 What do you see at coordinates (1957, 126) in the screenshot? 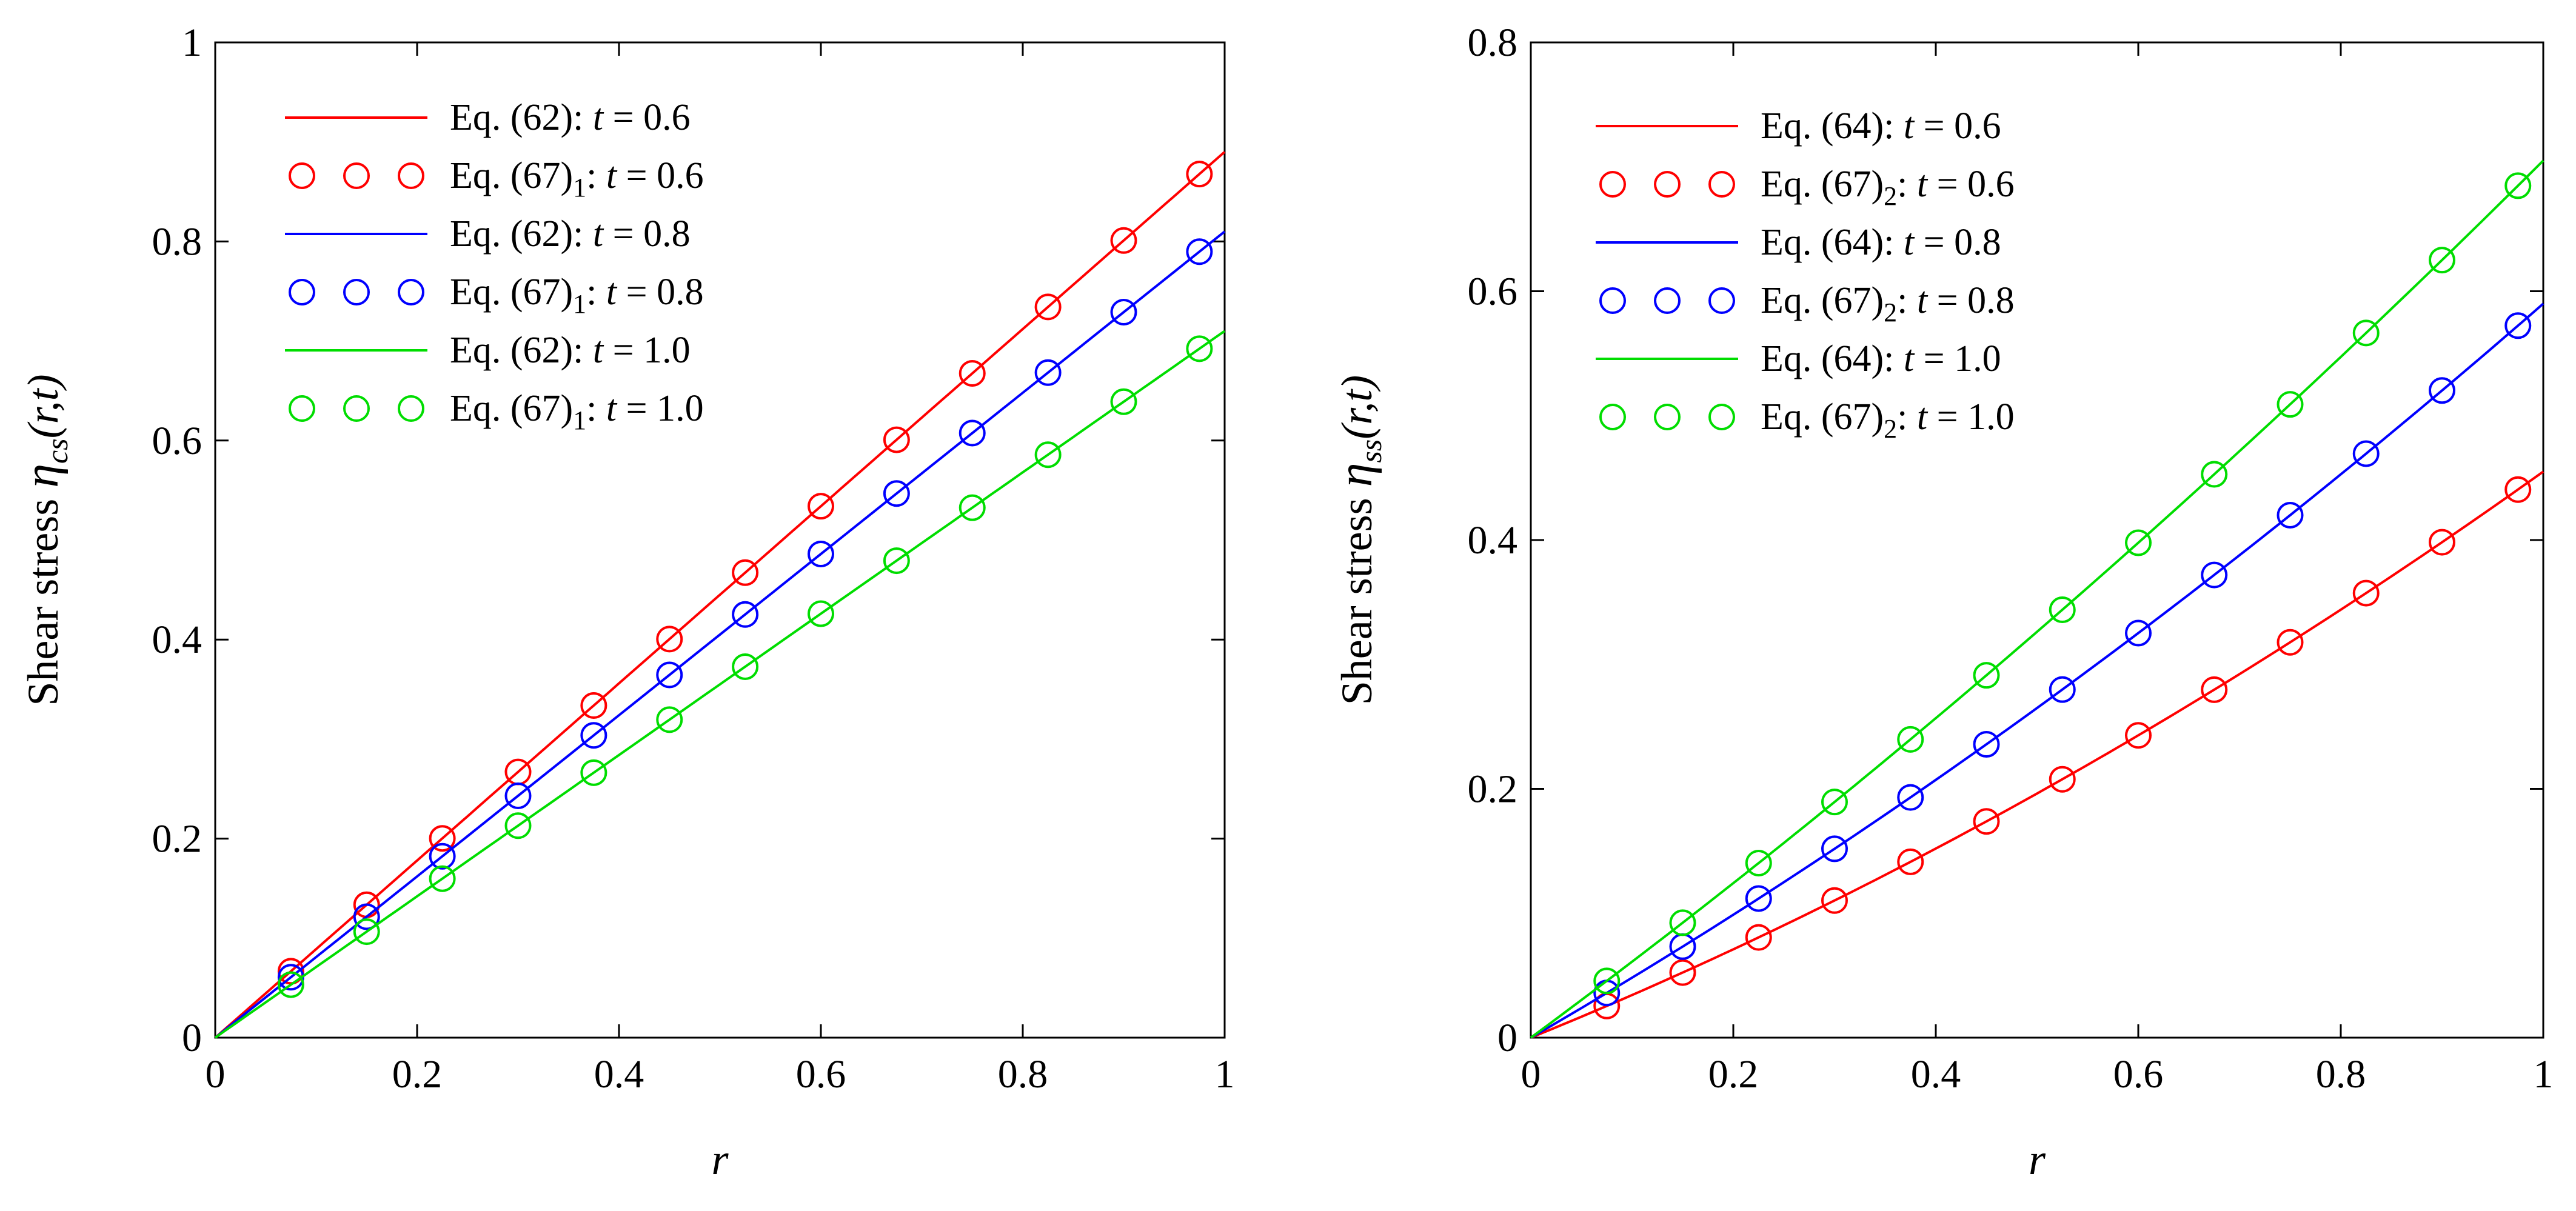
I see `legend-value: = 0.6` at bounding box center [1957, 126].